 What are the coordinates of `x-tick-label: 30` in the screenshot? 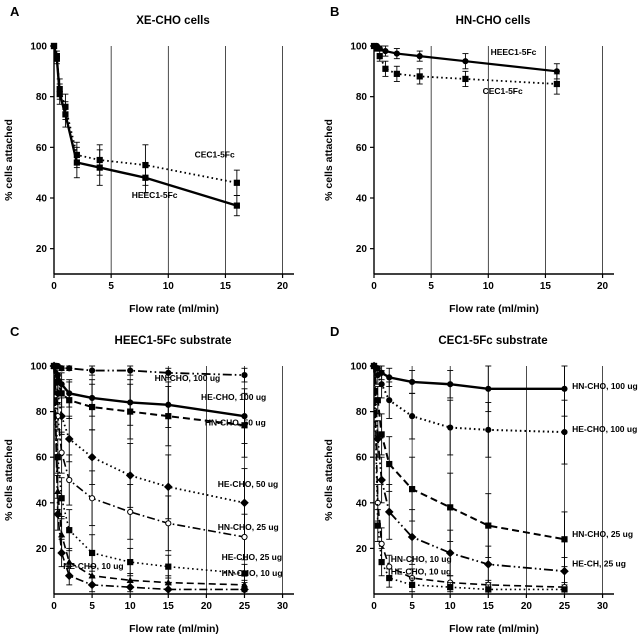 It's located at (283, 606).